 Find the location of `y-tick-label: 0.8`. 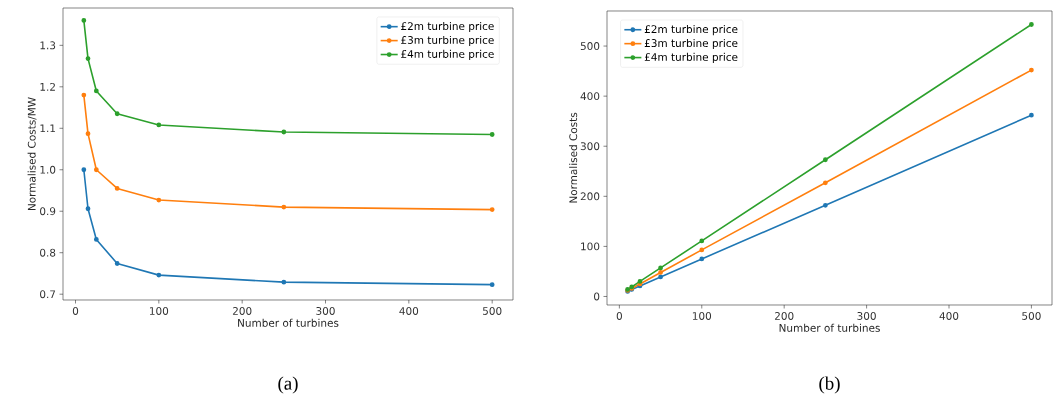

y-tick-label: 0.8 is located at coordinates (48, 252).